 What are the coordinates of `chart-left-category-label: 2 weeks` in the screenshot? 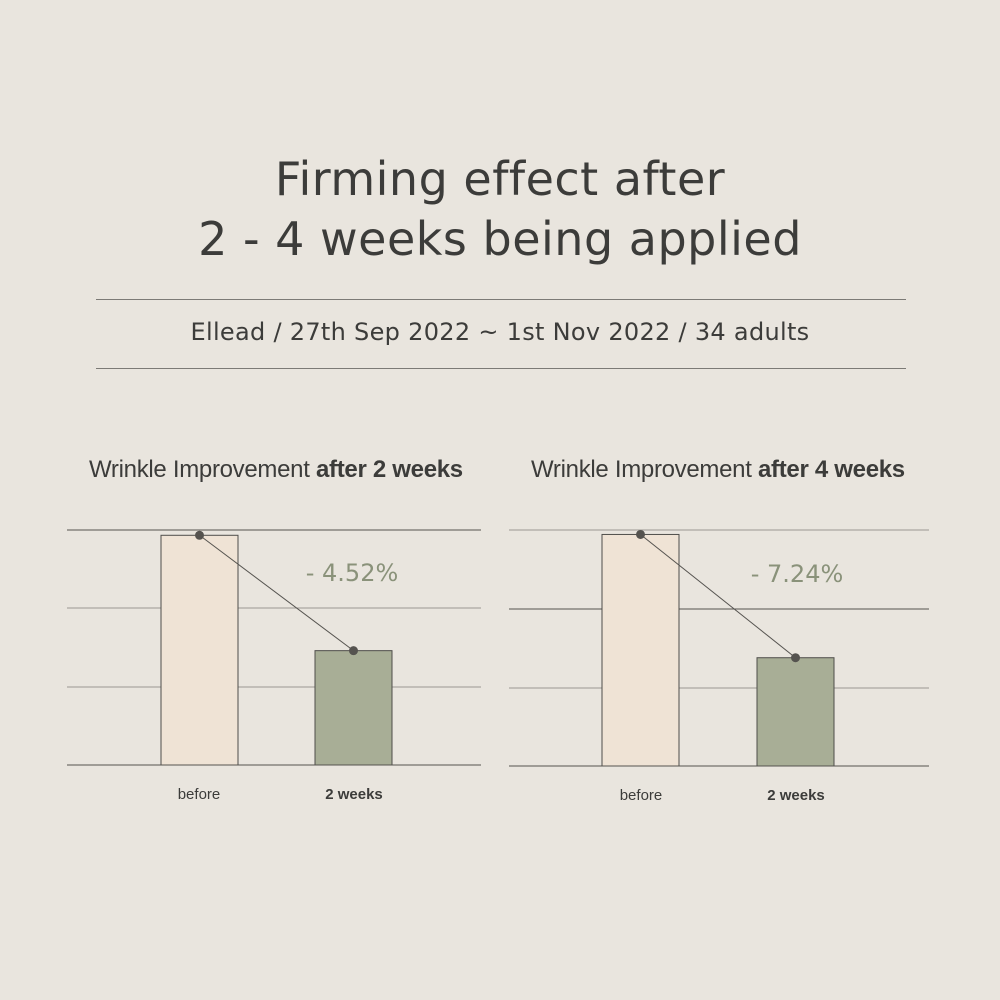 It's located at (354, 794).